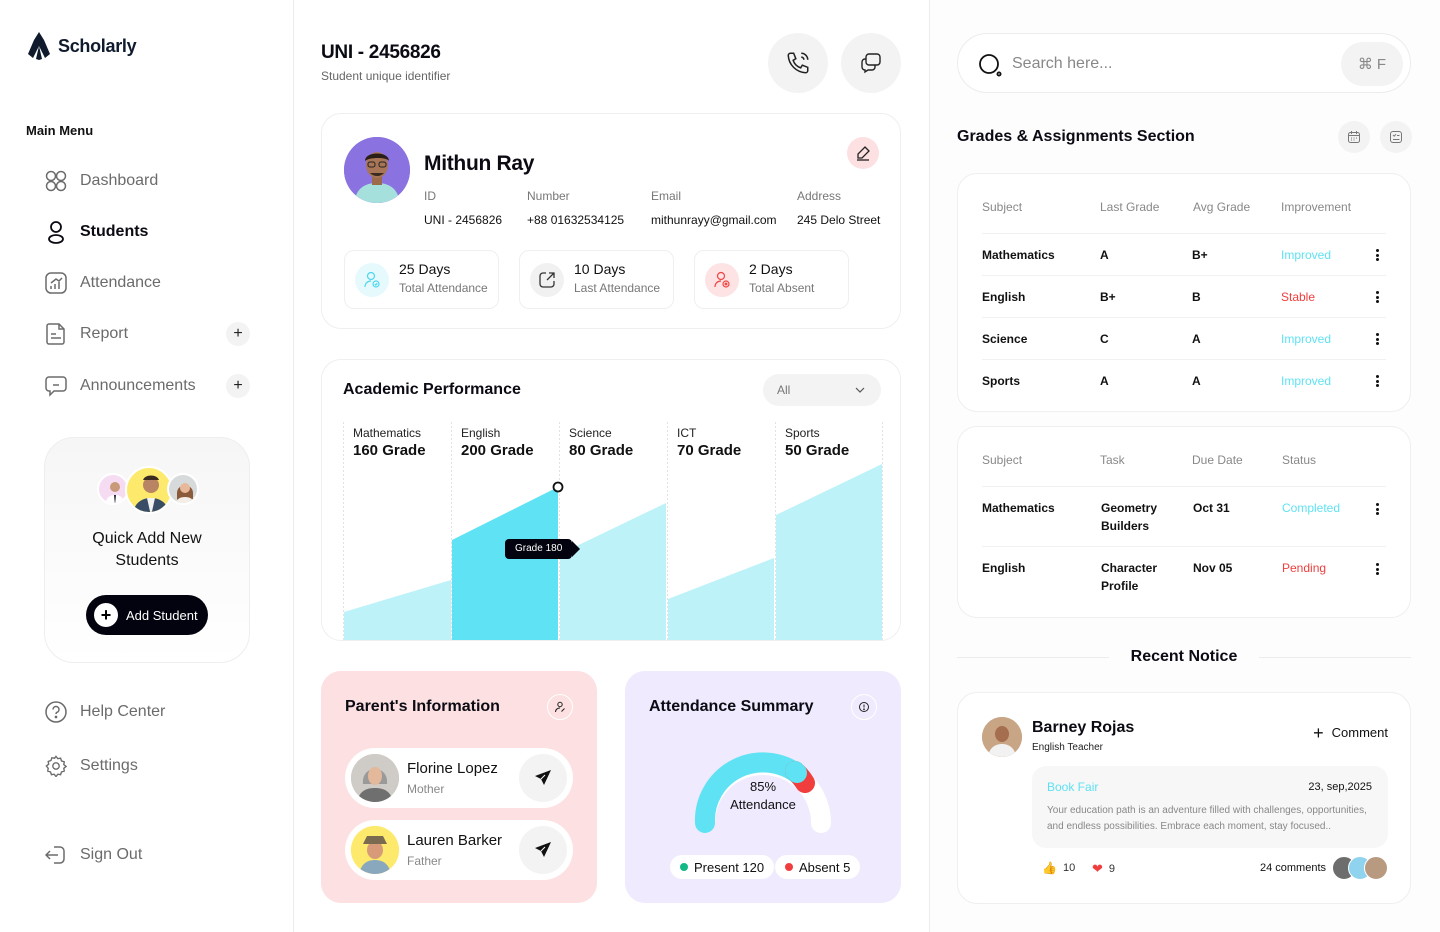 This screenshot has height=932, width=1440. I want to click on parent-row-father: Lauren Barker Father, so click(459, 850).